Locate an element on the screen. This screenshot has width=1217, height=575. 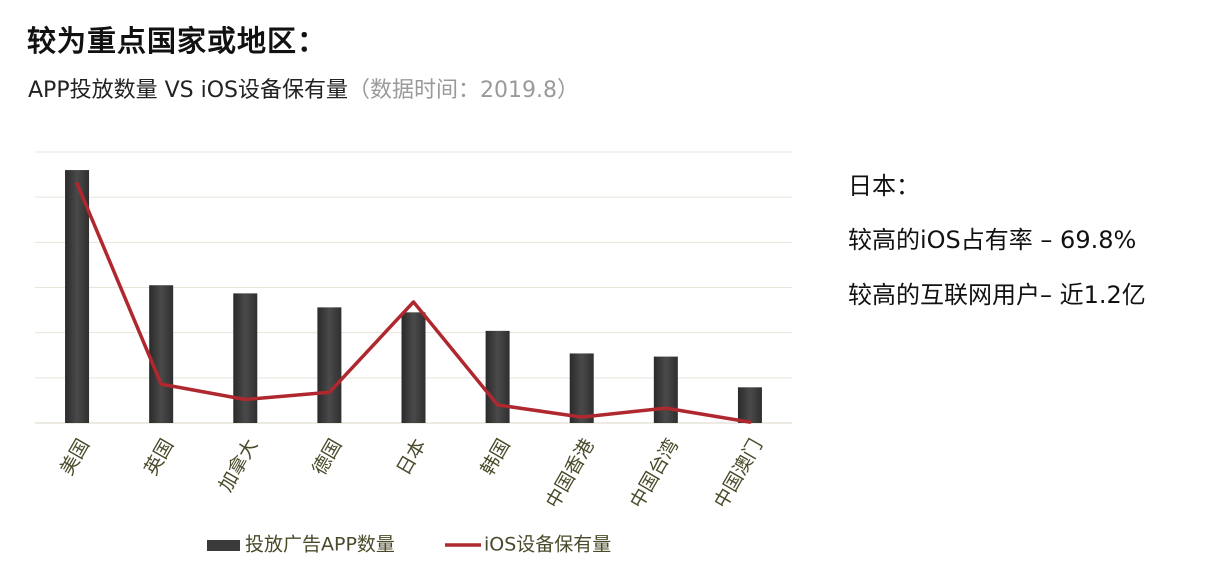
x-tick-label: 美国 is located at coordinates (75, 457).